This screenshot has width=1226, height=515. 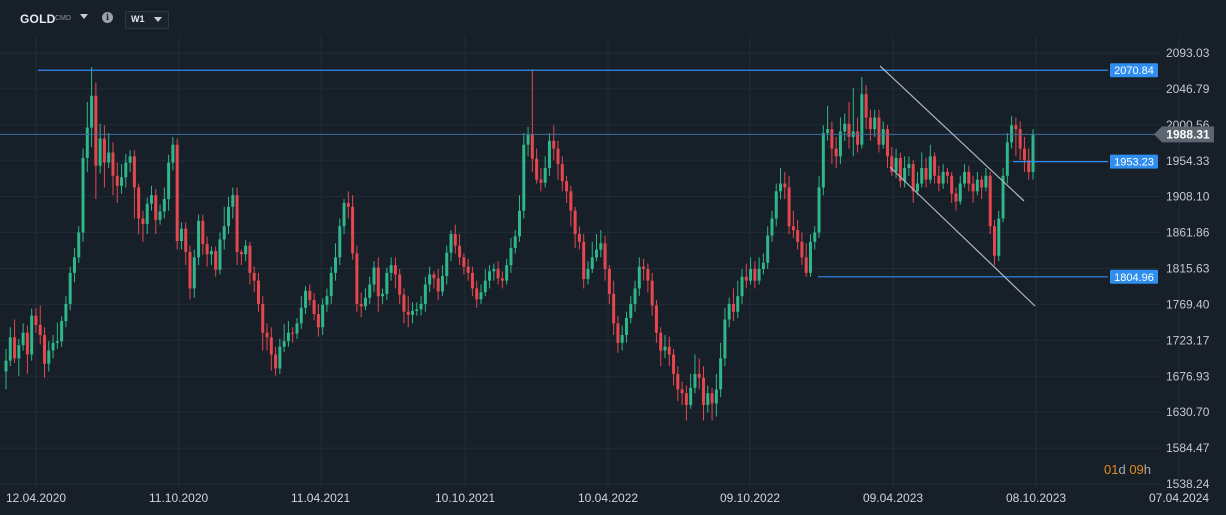 What do you see at coordinates (1188, 484) in the screenshot?
I see `price-tick-label: 1538.24` at bounding box center [1188, 484].